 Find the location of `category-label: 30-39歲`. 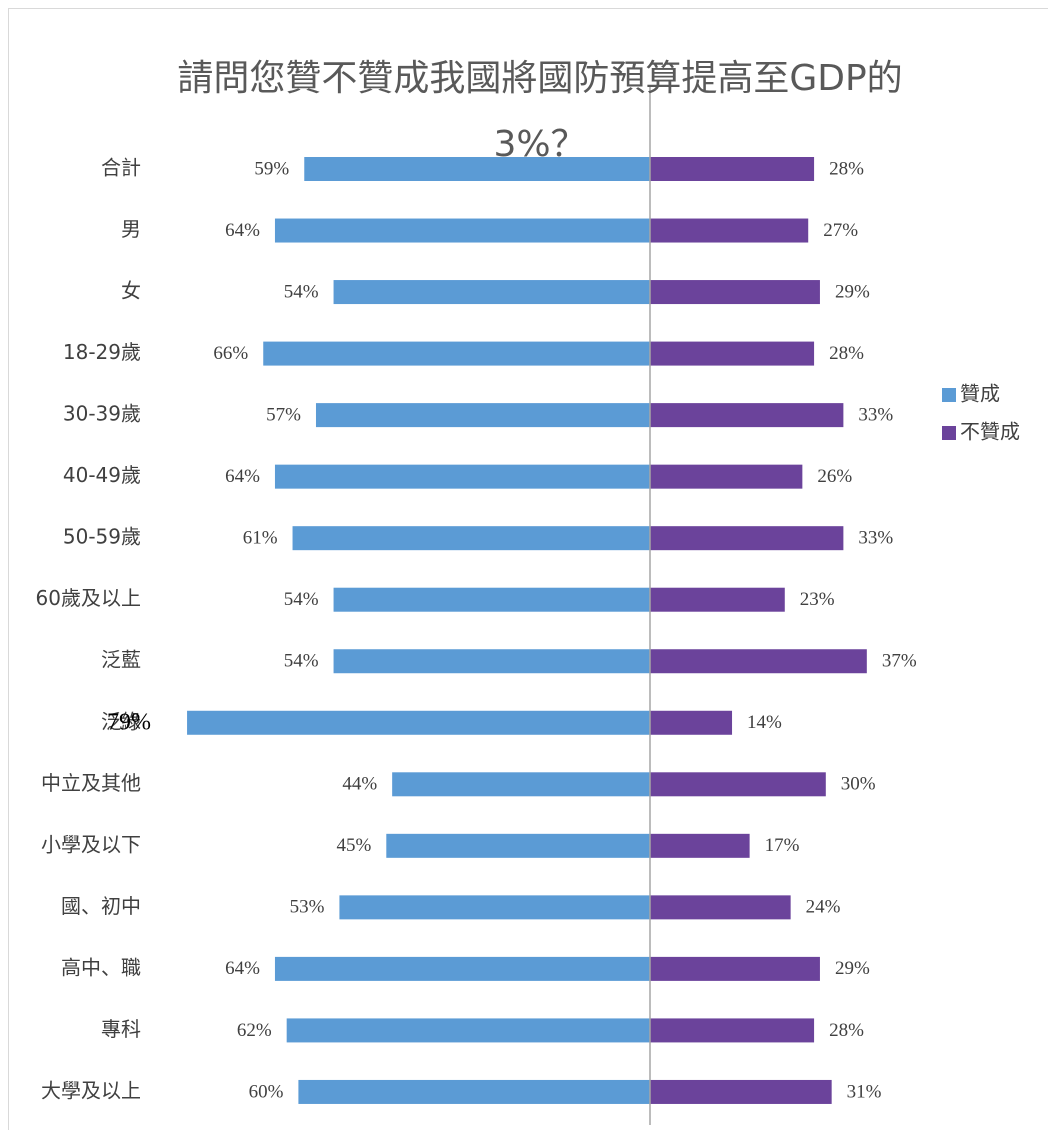

category-label: 30-39歲 is located at coordinates (102, 414).